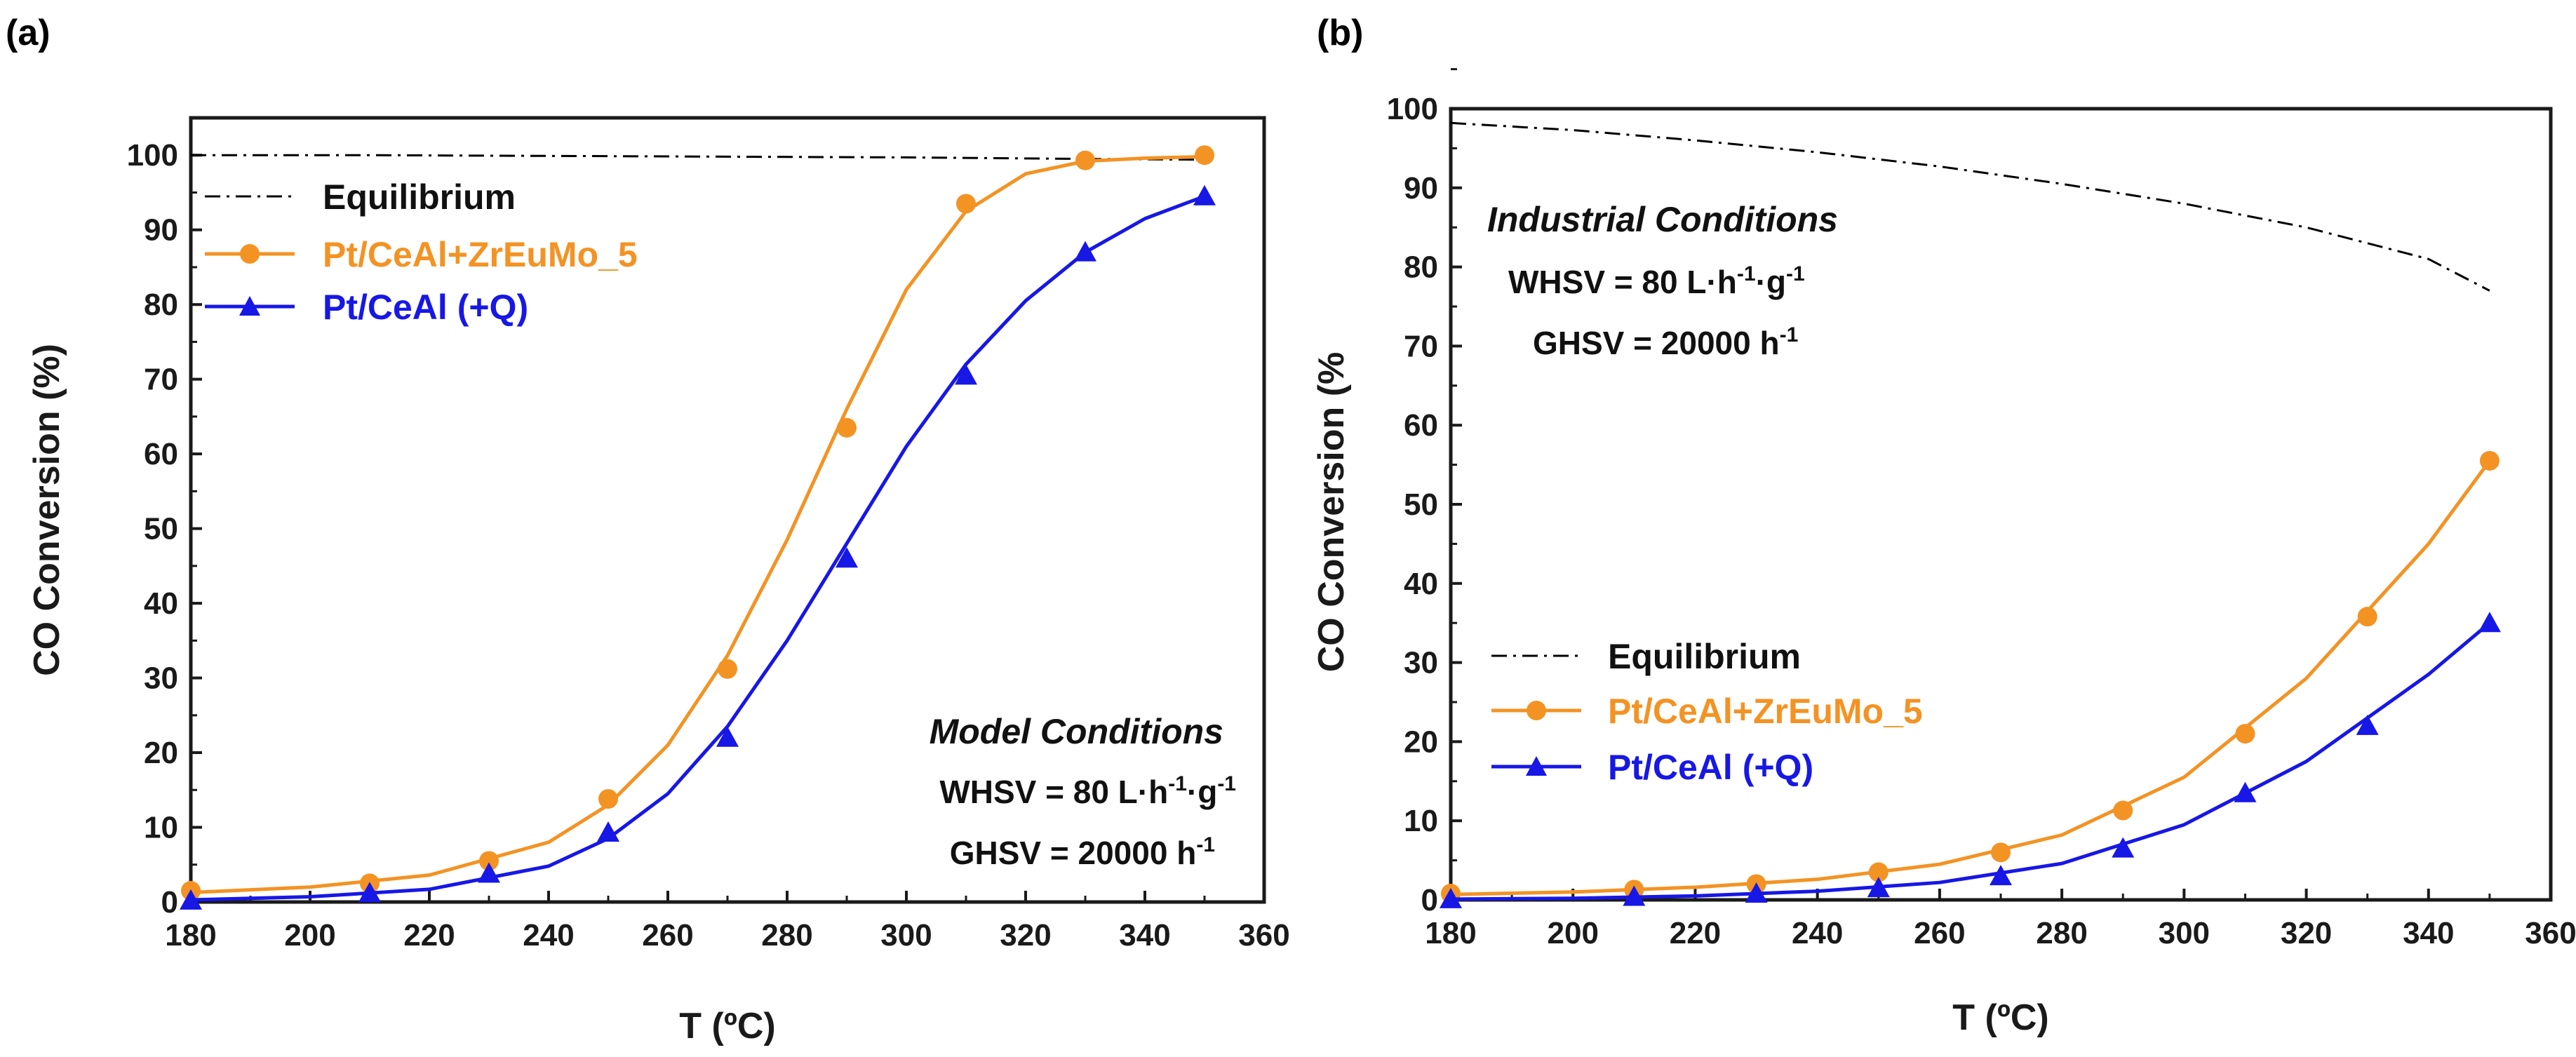 The width and height of the screenshot is (2576, 1057). I want to click on panel-b-y-ticks: 0 10 20 30 40 50 60 70 80 90 100, so click(1424, 492).